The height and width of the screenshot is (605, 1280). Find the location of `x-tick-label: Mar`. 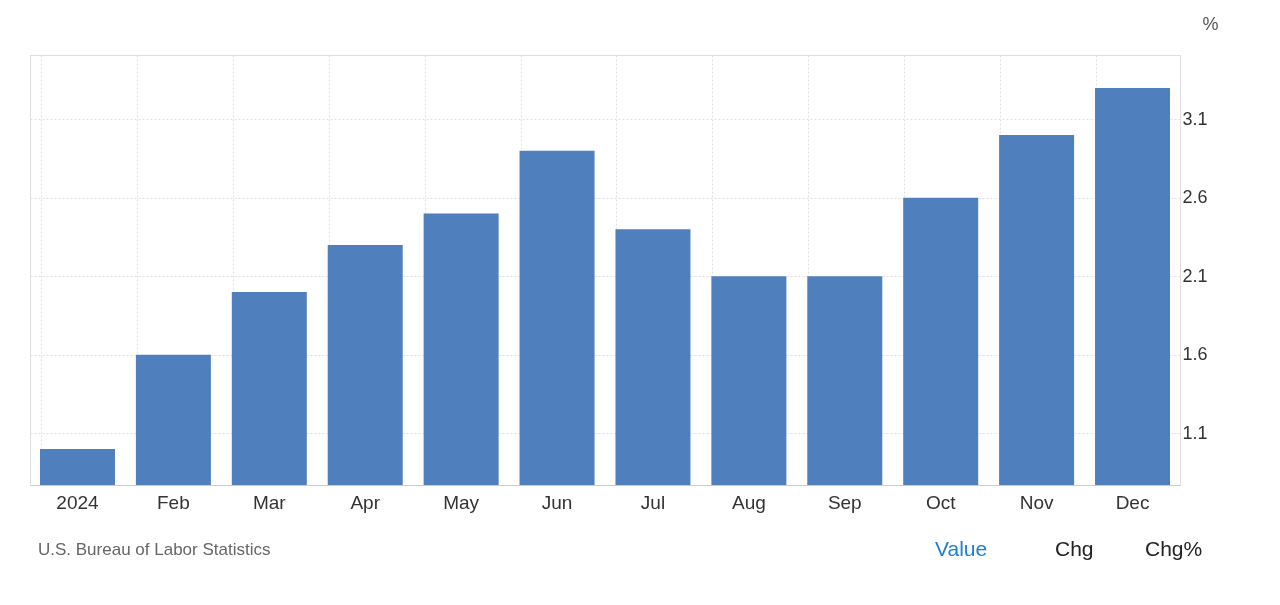

x-tick-label: Mar is located at coordinates (269, 502).